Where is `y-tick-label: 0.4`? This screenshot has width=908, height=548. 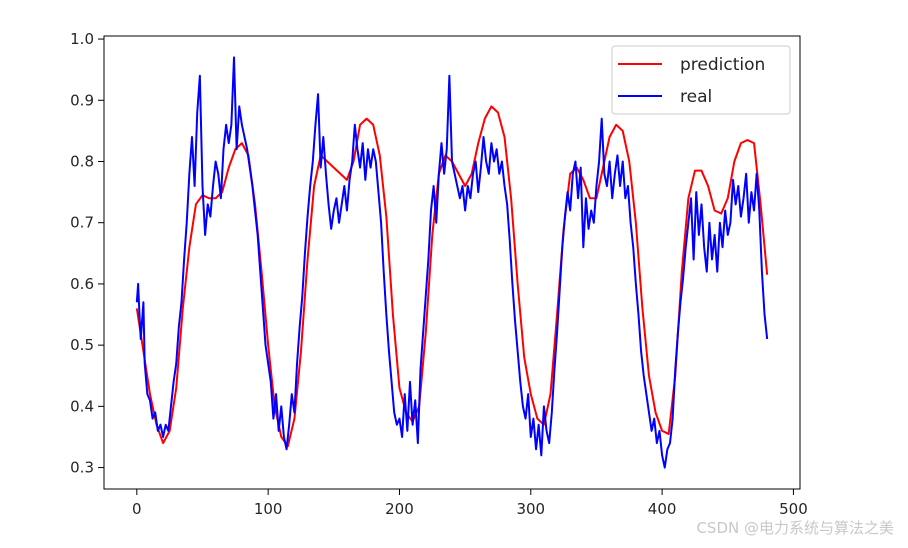 y-tick-label: 0.4 is located at coordinates (82, 406).